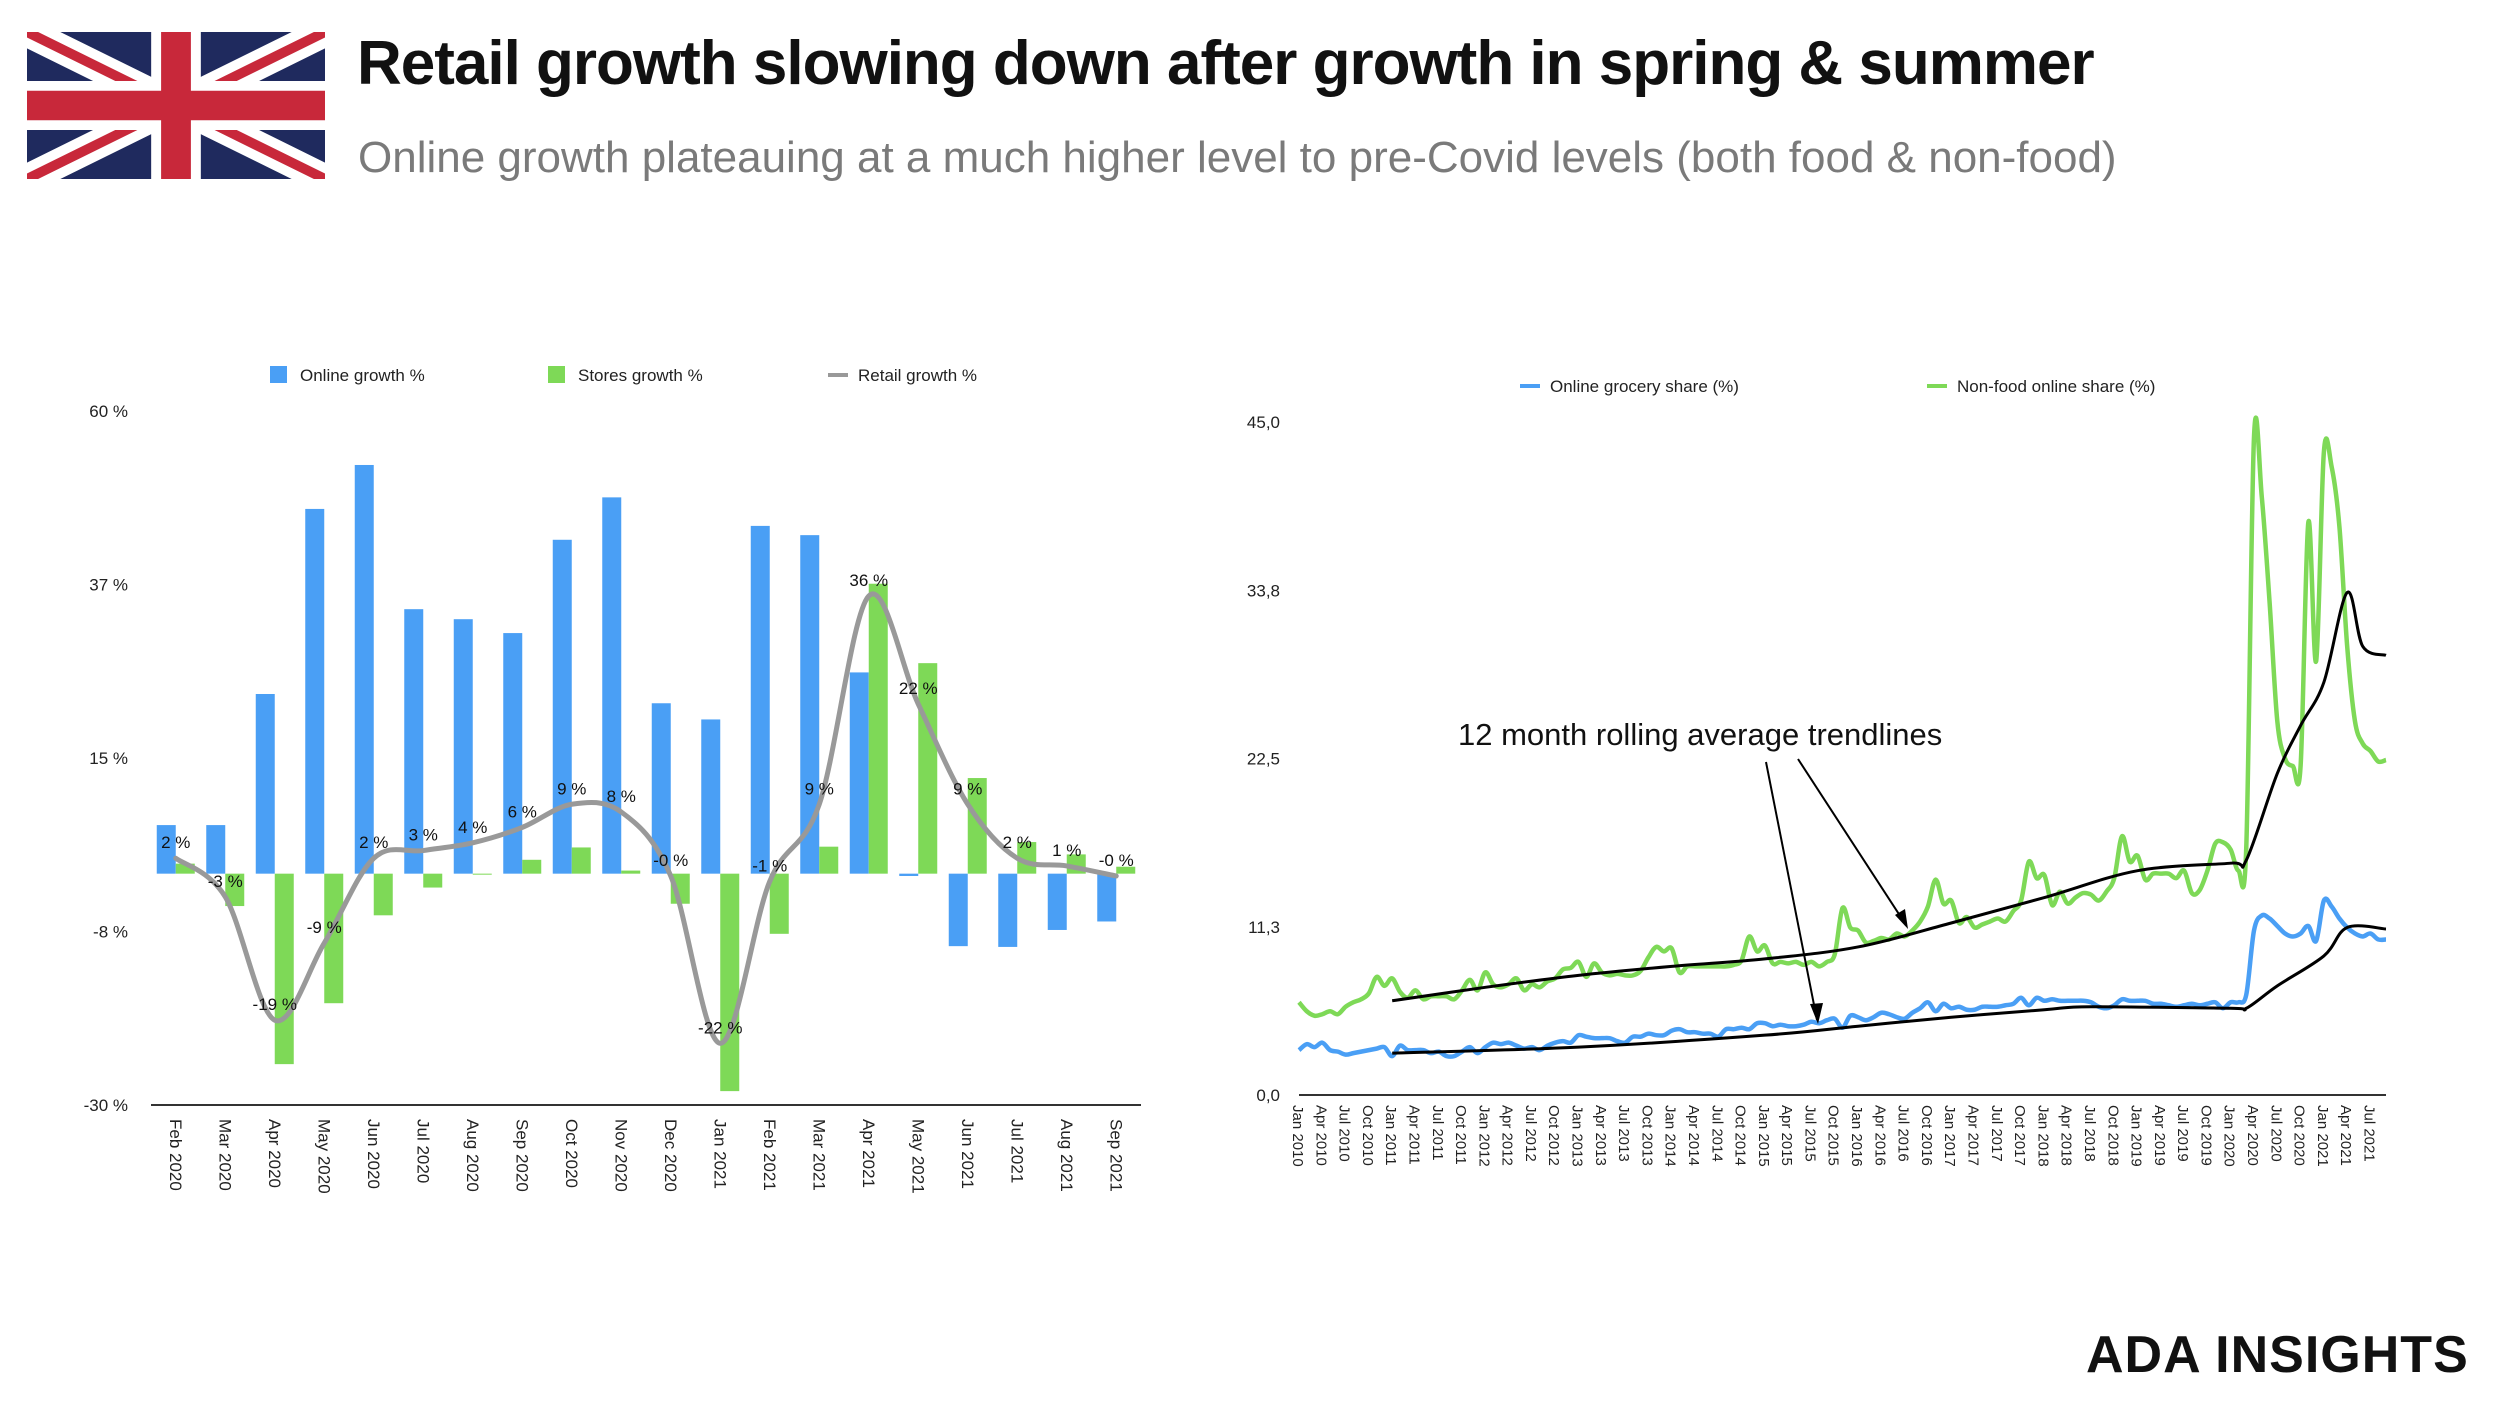 The height and width of the screenshot is (1405, 2500). I want to click on legend-label: Online grocery share (%), so click(1644, 386).